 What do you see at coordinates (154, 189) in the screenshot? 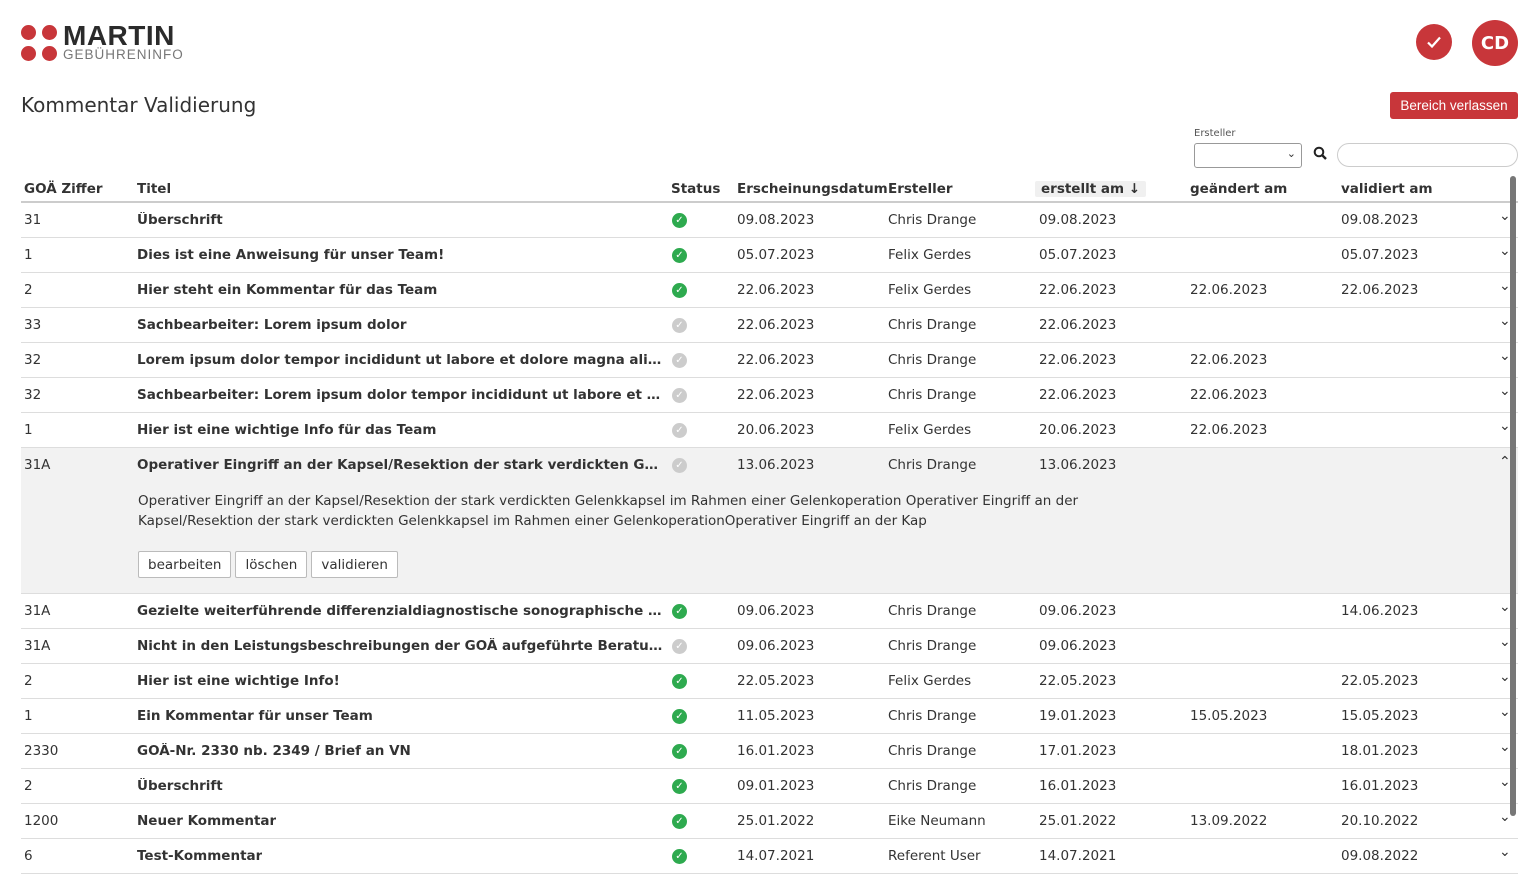
I see `column-header: Titel` at bounding box center [154, 189].